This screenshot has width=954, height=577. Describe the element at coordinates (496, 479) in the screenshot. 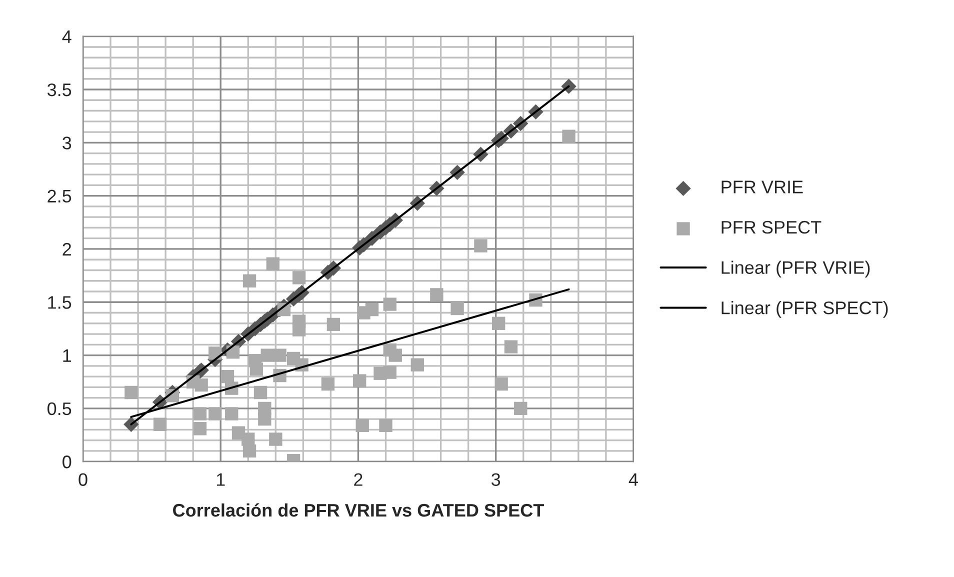

I see `x-tick-label: 3` at that location.